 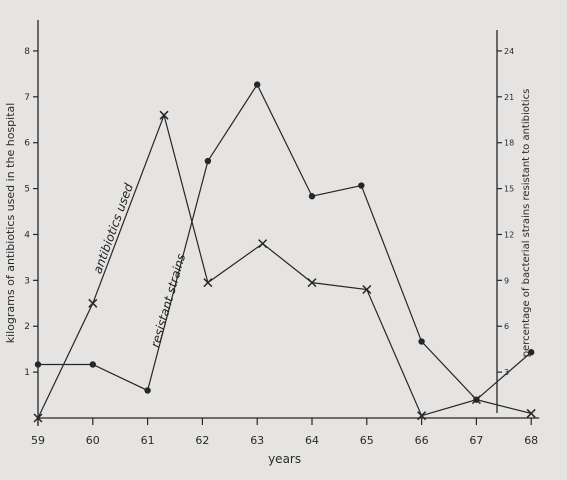 What do you see at coordinates (168, 300) in the screenshot?
I see `annotation-resistant-strains: resistant strains` at bounding box center [168, 300].